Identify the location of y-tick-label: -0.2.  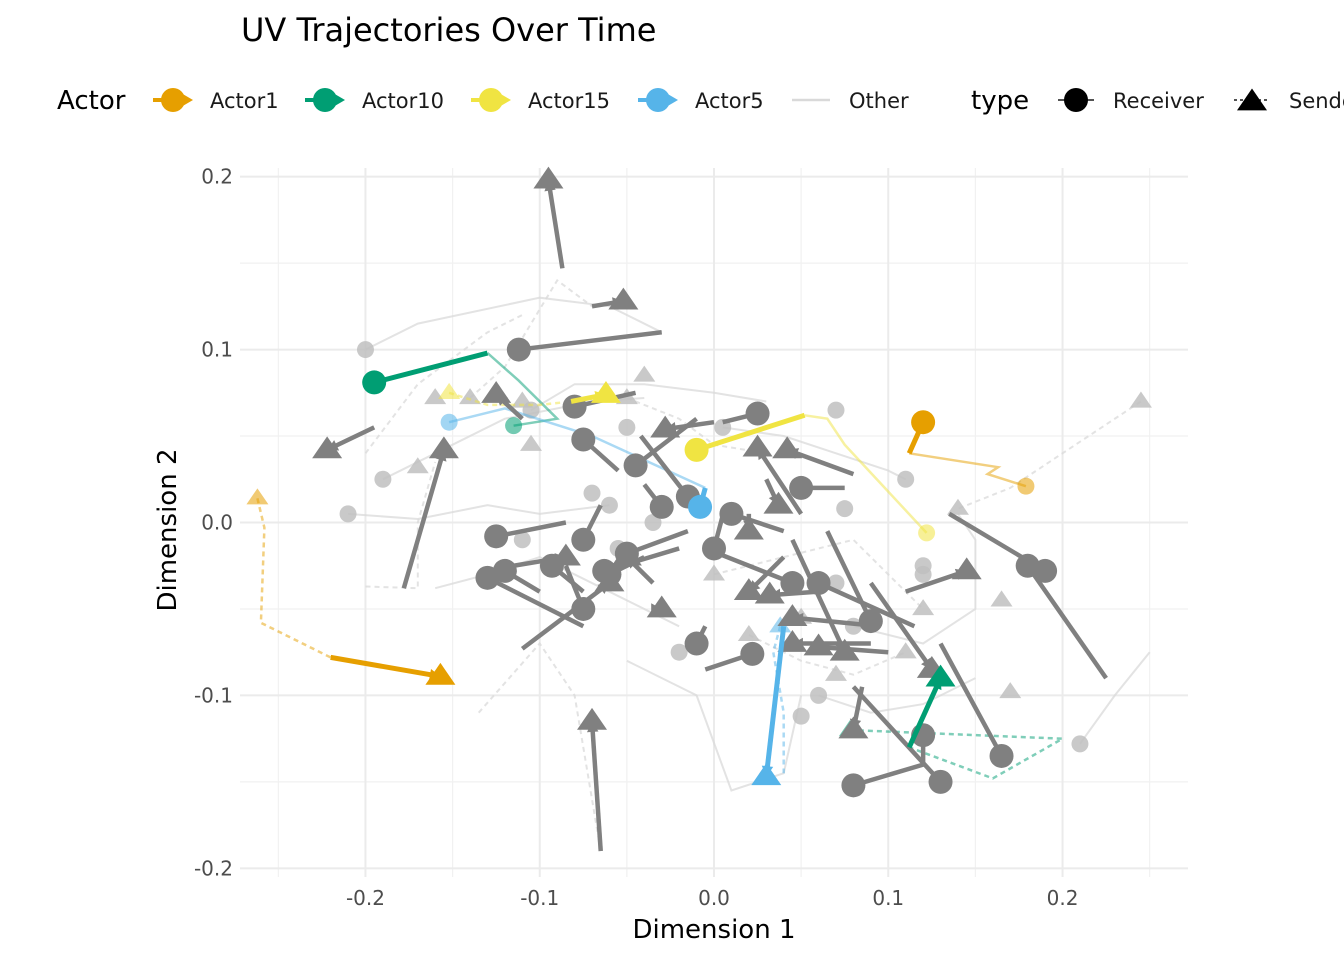
(213, 868).